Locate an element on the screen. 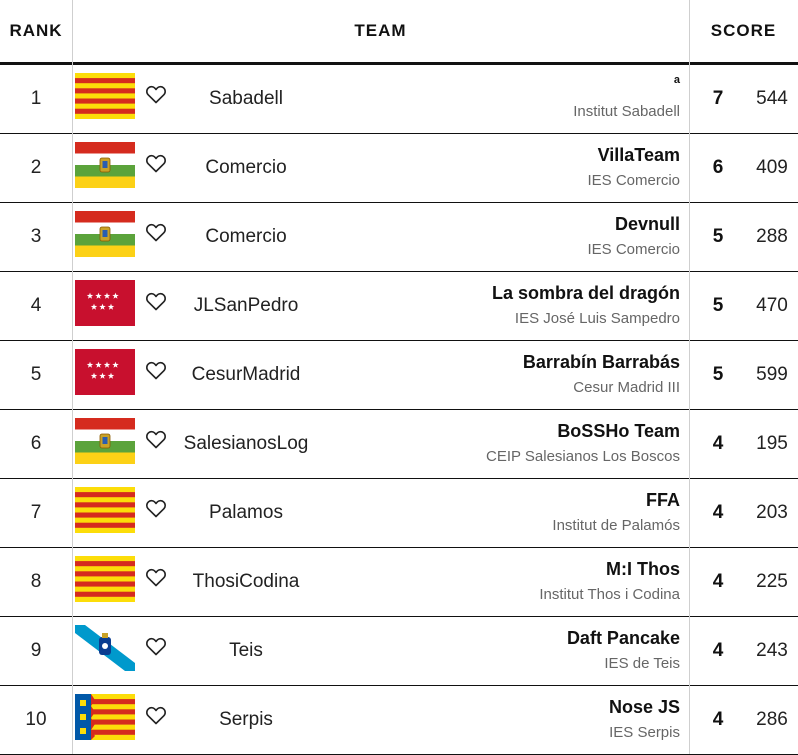 The width and height of the screenshot is (798, 755). rank-column-header: RANK is located at coordinates (36, 30).